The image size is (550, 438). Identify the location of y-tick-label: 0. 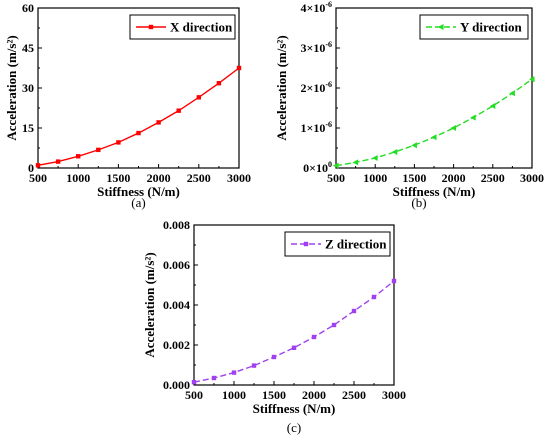
(31, 168).